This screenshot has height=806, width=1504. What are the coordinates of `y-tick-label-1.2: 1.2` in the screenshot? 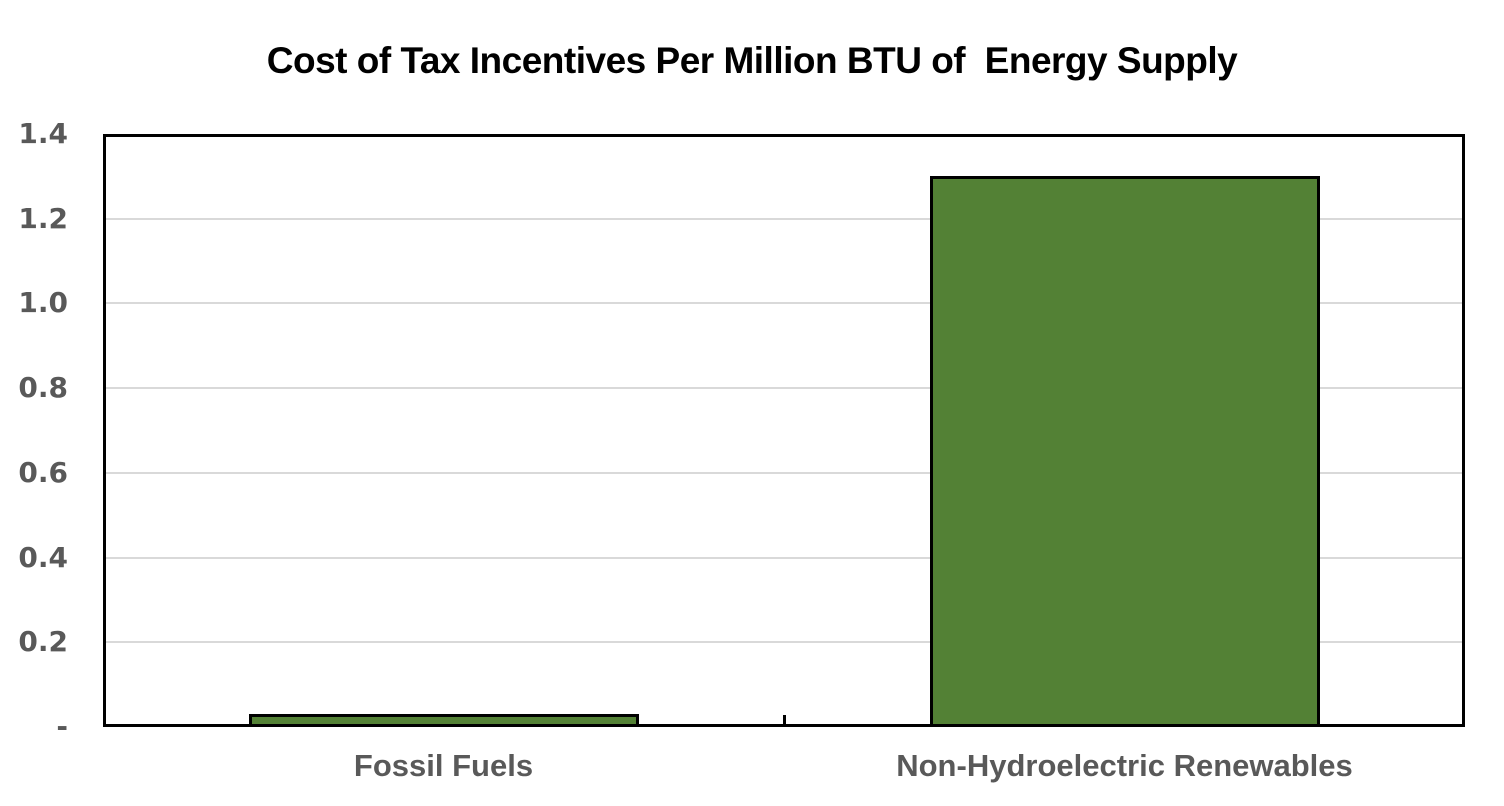 It's located at (43, 218).